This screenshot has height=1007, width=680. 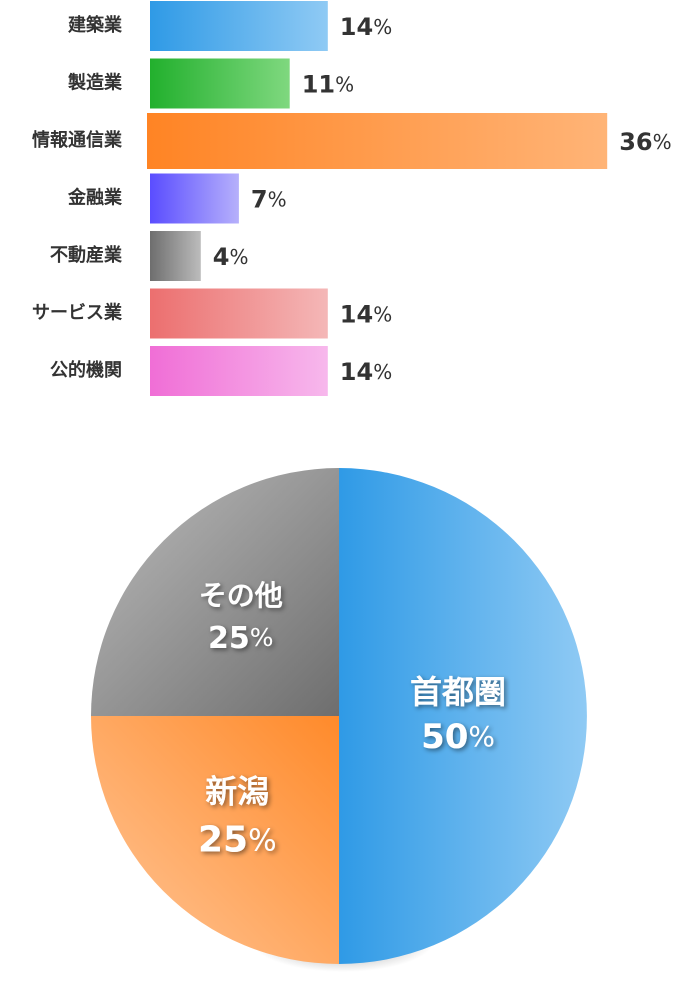 I want to click on bar-value-label: 36%, so click(x=645, y=142).